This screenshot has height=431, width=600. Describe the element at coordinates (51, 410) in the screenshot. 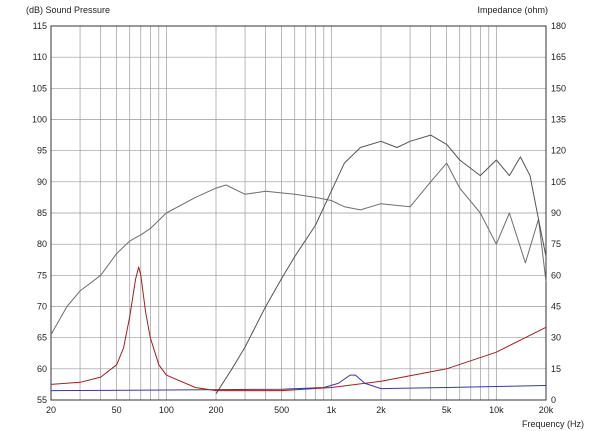

I see `x-tick-label: 20` at that location.